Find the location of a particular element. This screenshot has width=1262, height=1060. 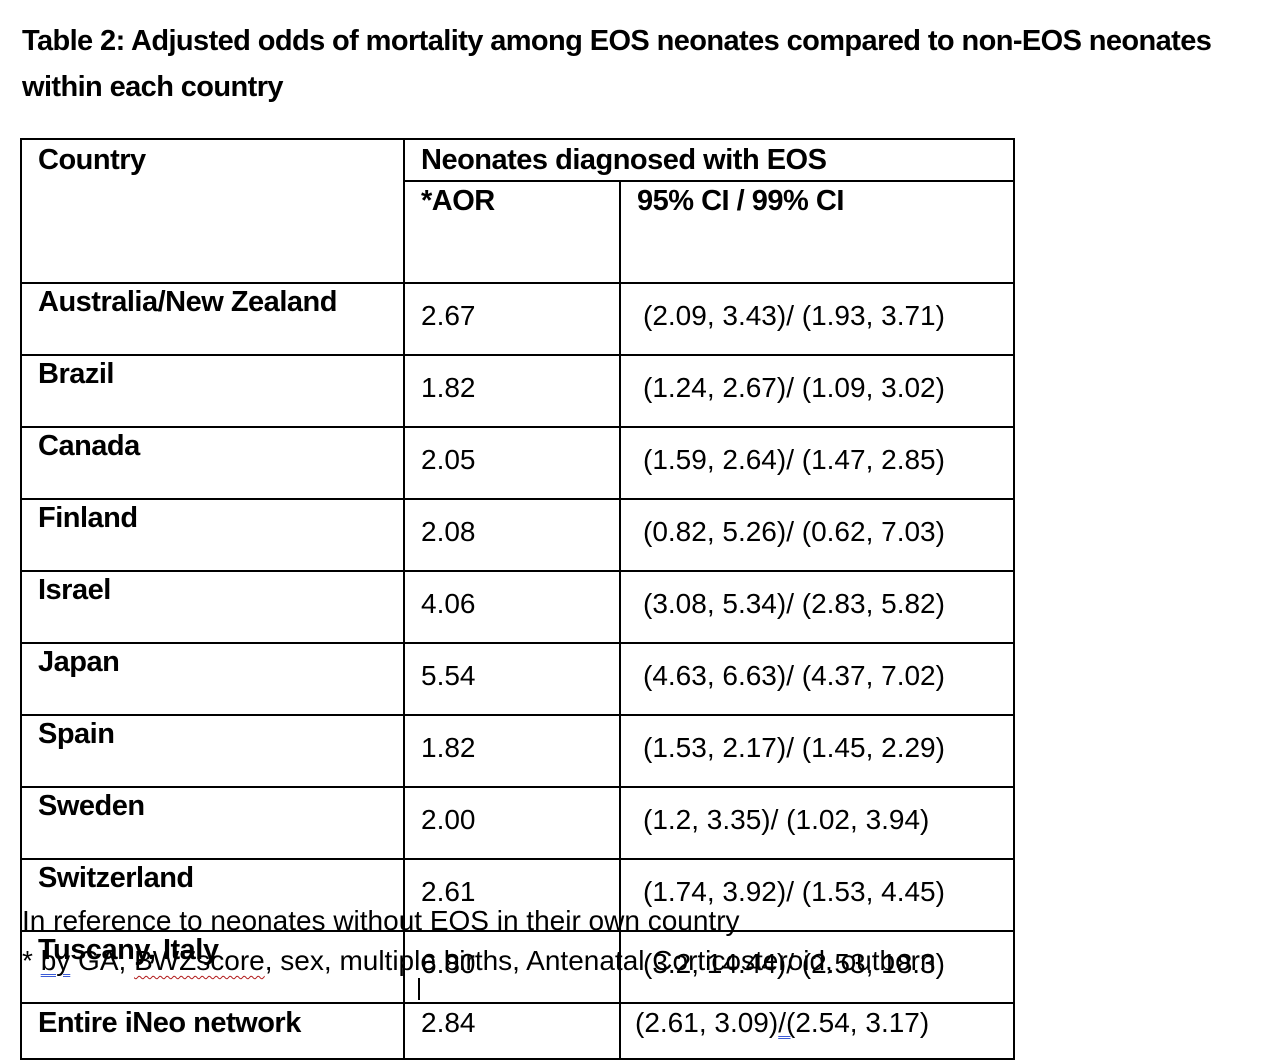

ci-cell: (2.61, 3.09)/(2.54, 3.17) is located at coordinates (817, 1031).